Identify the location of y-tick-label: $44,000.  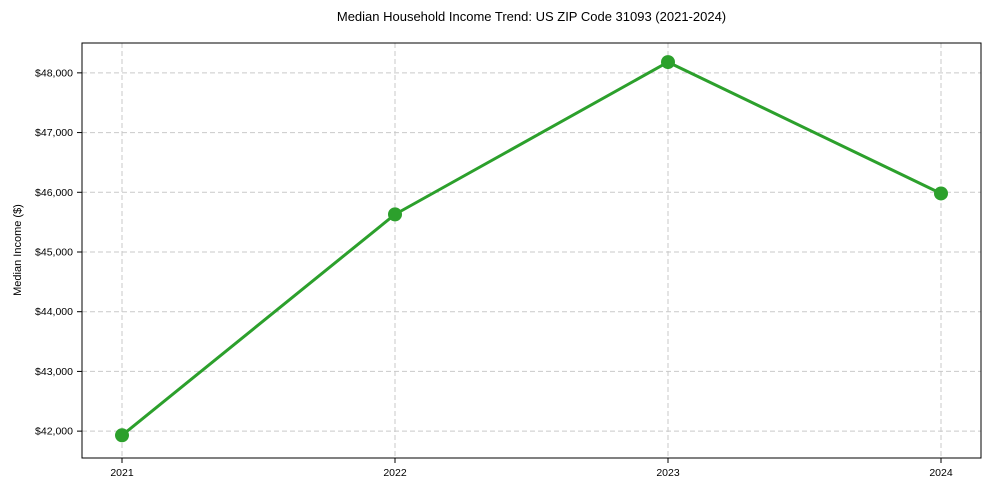
(54, 312).